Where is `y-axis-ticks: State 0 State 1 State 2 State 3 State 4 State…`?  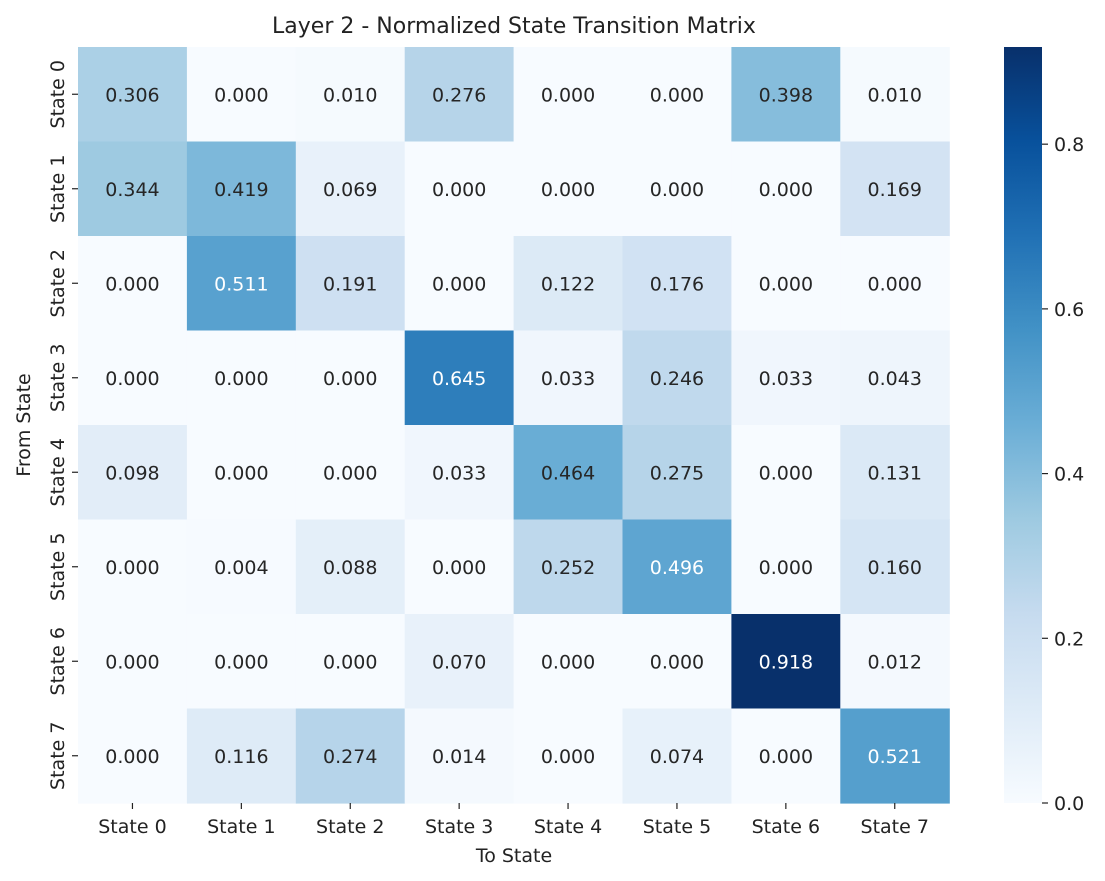
y-axis-ticks: State 0 State 1 State 2 State 3 State 4 State… is located at coordinates (62, 425).